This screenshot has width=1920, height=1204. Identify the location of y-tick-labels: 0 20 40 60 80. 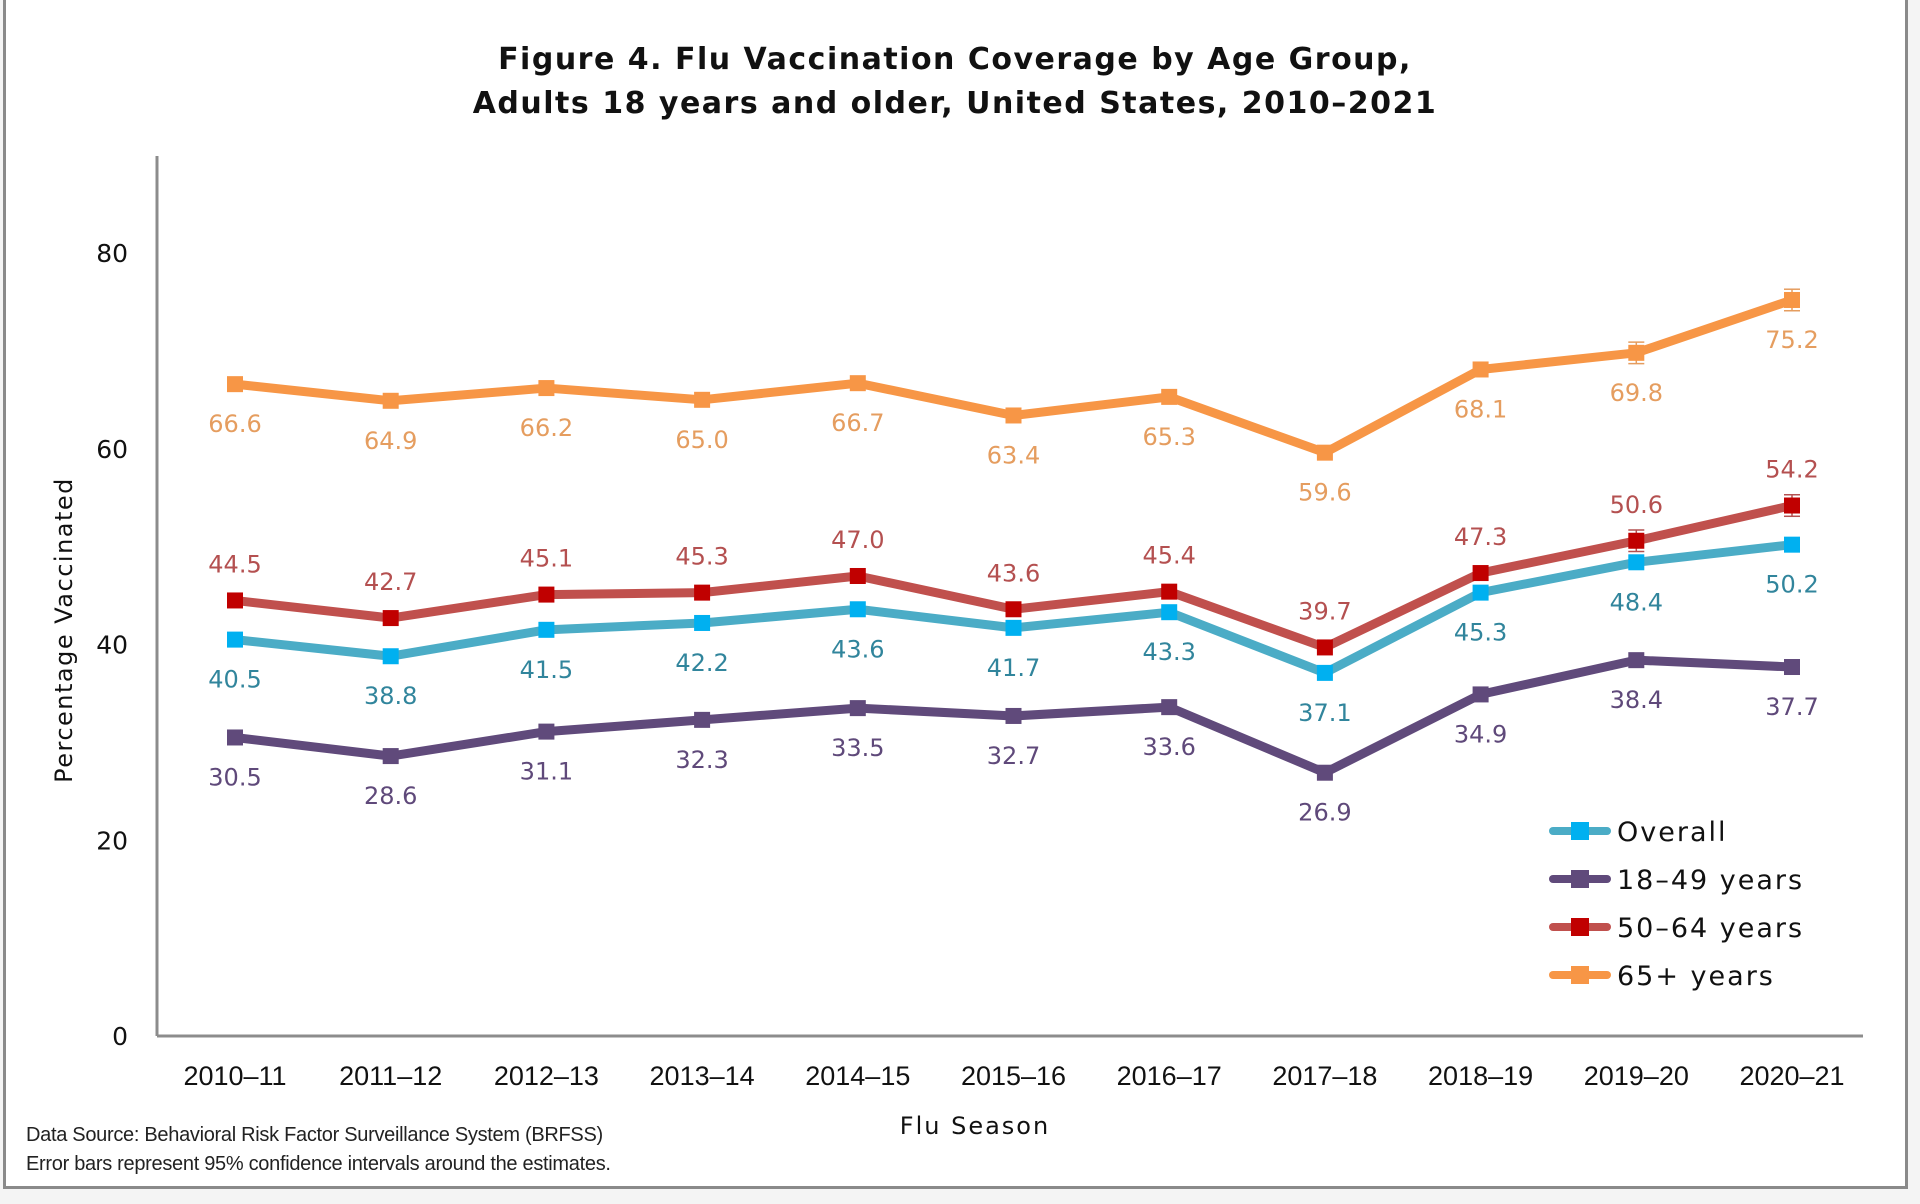
(112, 645).